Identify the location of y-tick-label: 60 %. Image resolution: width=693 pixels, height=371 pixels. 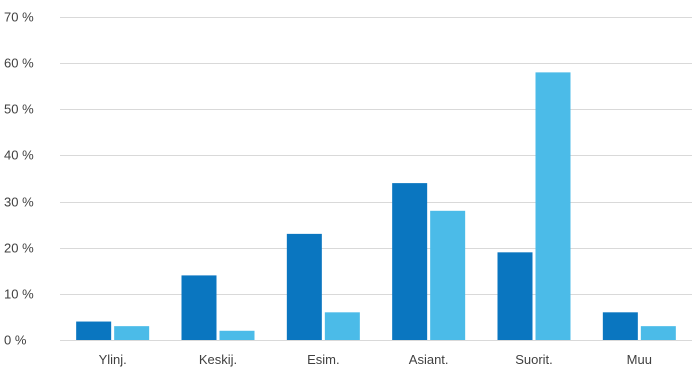
(19, 63).